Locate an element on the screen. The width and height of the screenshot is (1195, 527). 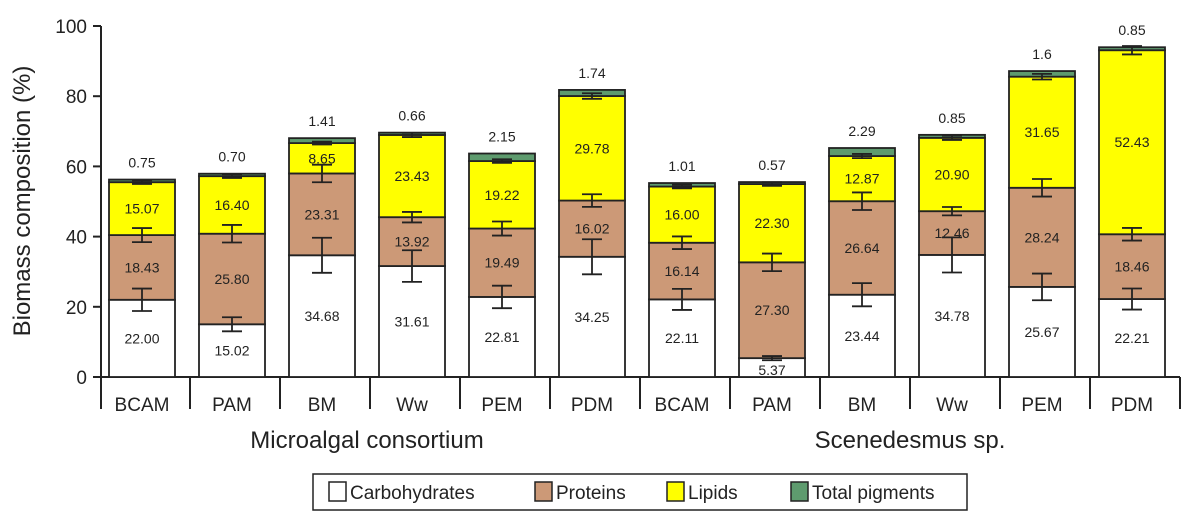
value-label-lipids: 23.43 is located at coordinates (411, 176).